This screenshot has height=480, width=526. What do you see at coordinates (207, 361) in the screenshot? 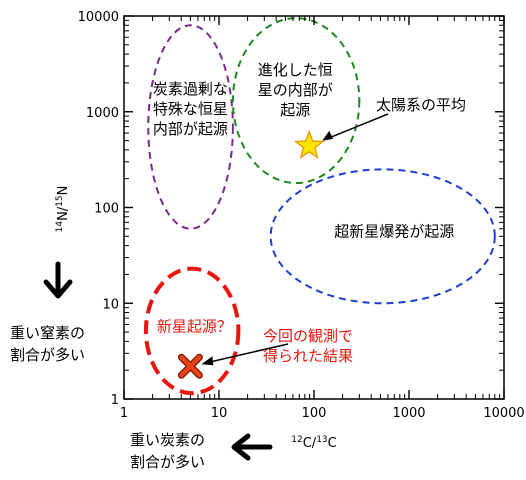
I see `observation-arrowhead` at bounding box center [207, 361].